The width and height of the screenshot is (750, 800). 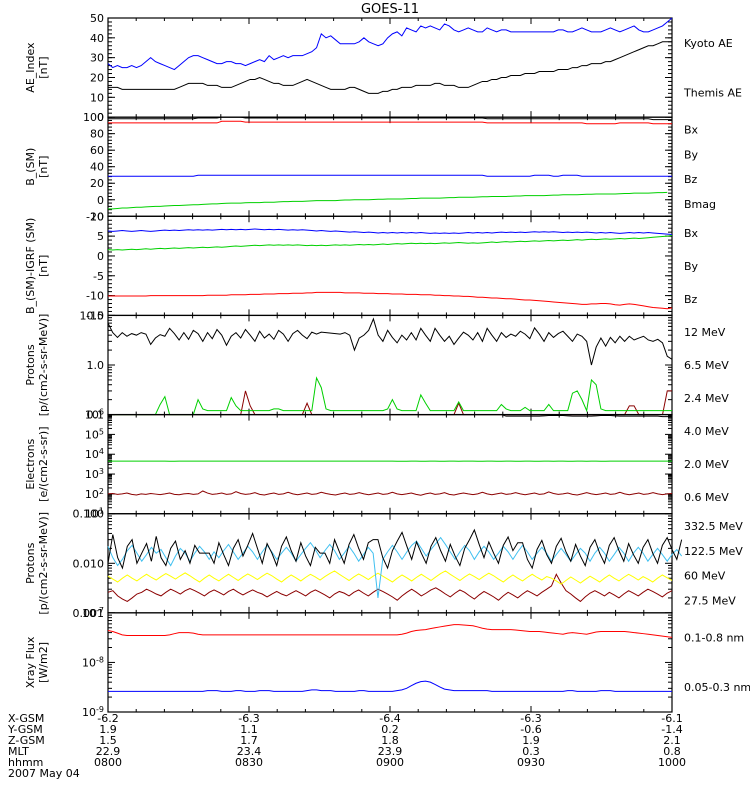 What do you see at coordinates (390, 729) in the screenshot?
I see `axis-row-value: 0.2` at bounding box center [390, 729].